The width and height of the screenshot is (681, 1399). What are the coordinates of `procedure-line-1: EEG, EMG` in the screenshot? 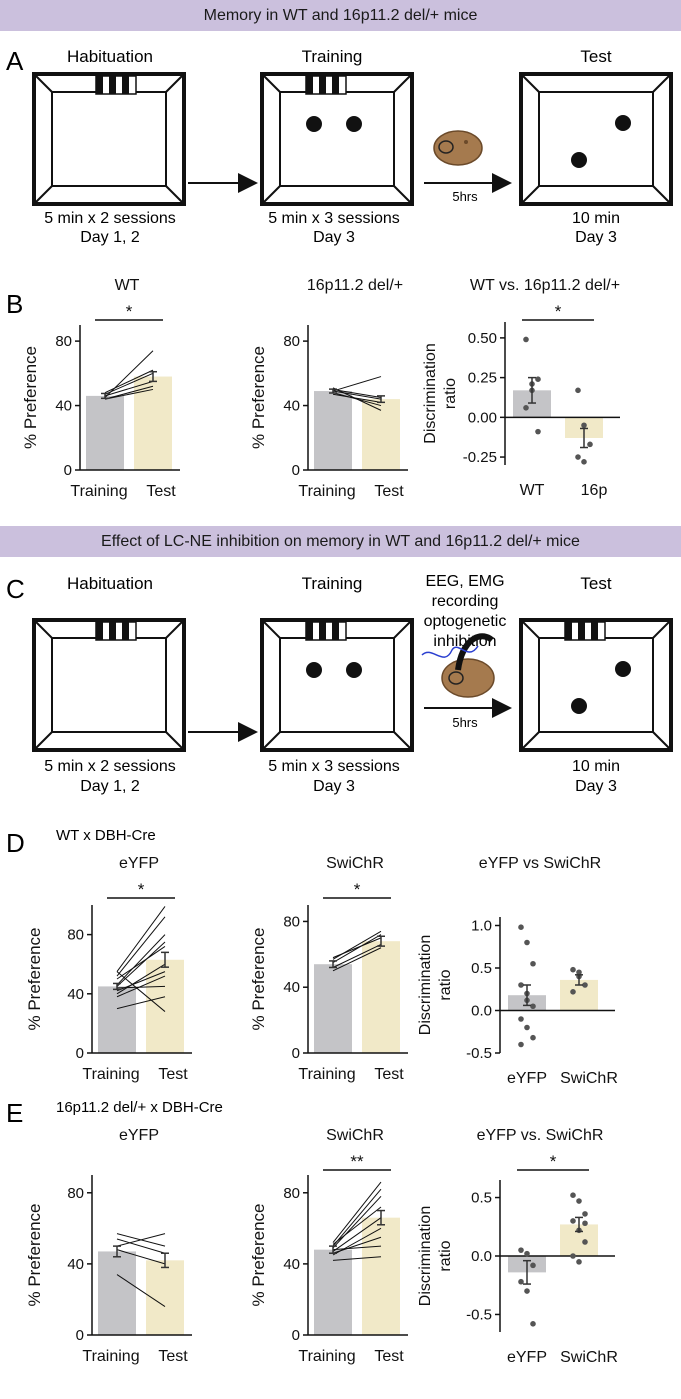 It's located at (464, 581).